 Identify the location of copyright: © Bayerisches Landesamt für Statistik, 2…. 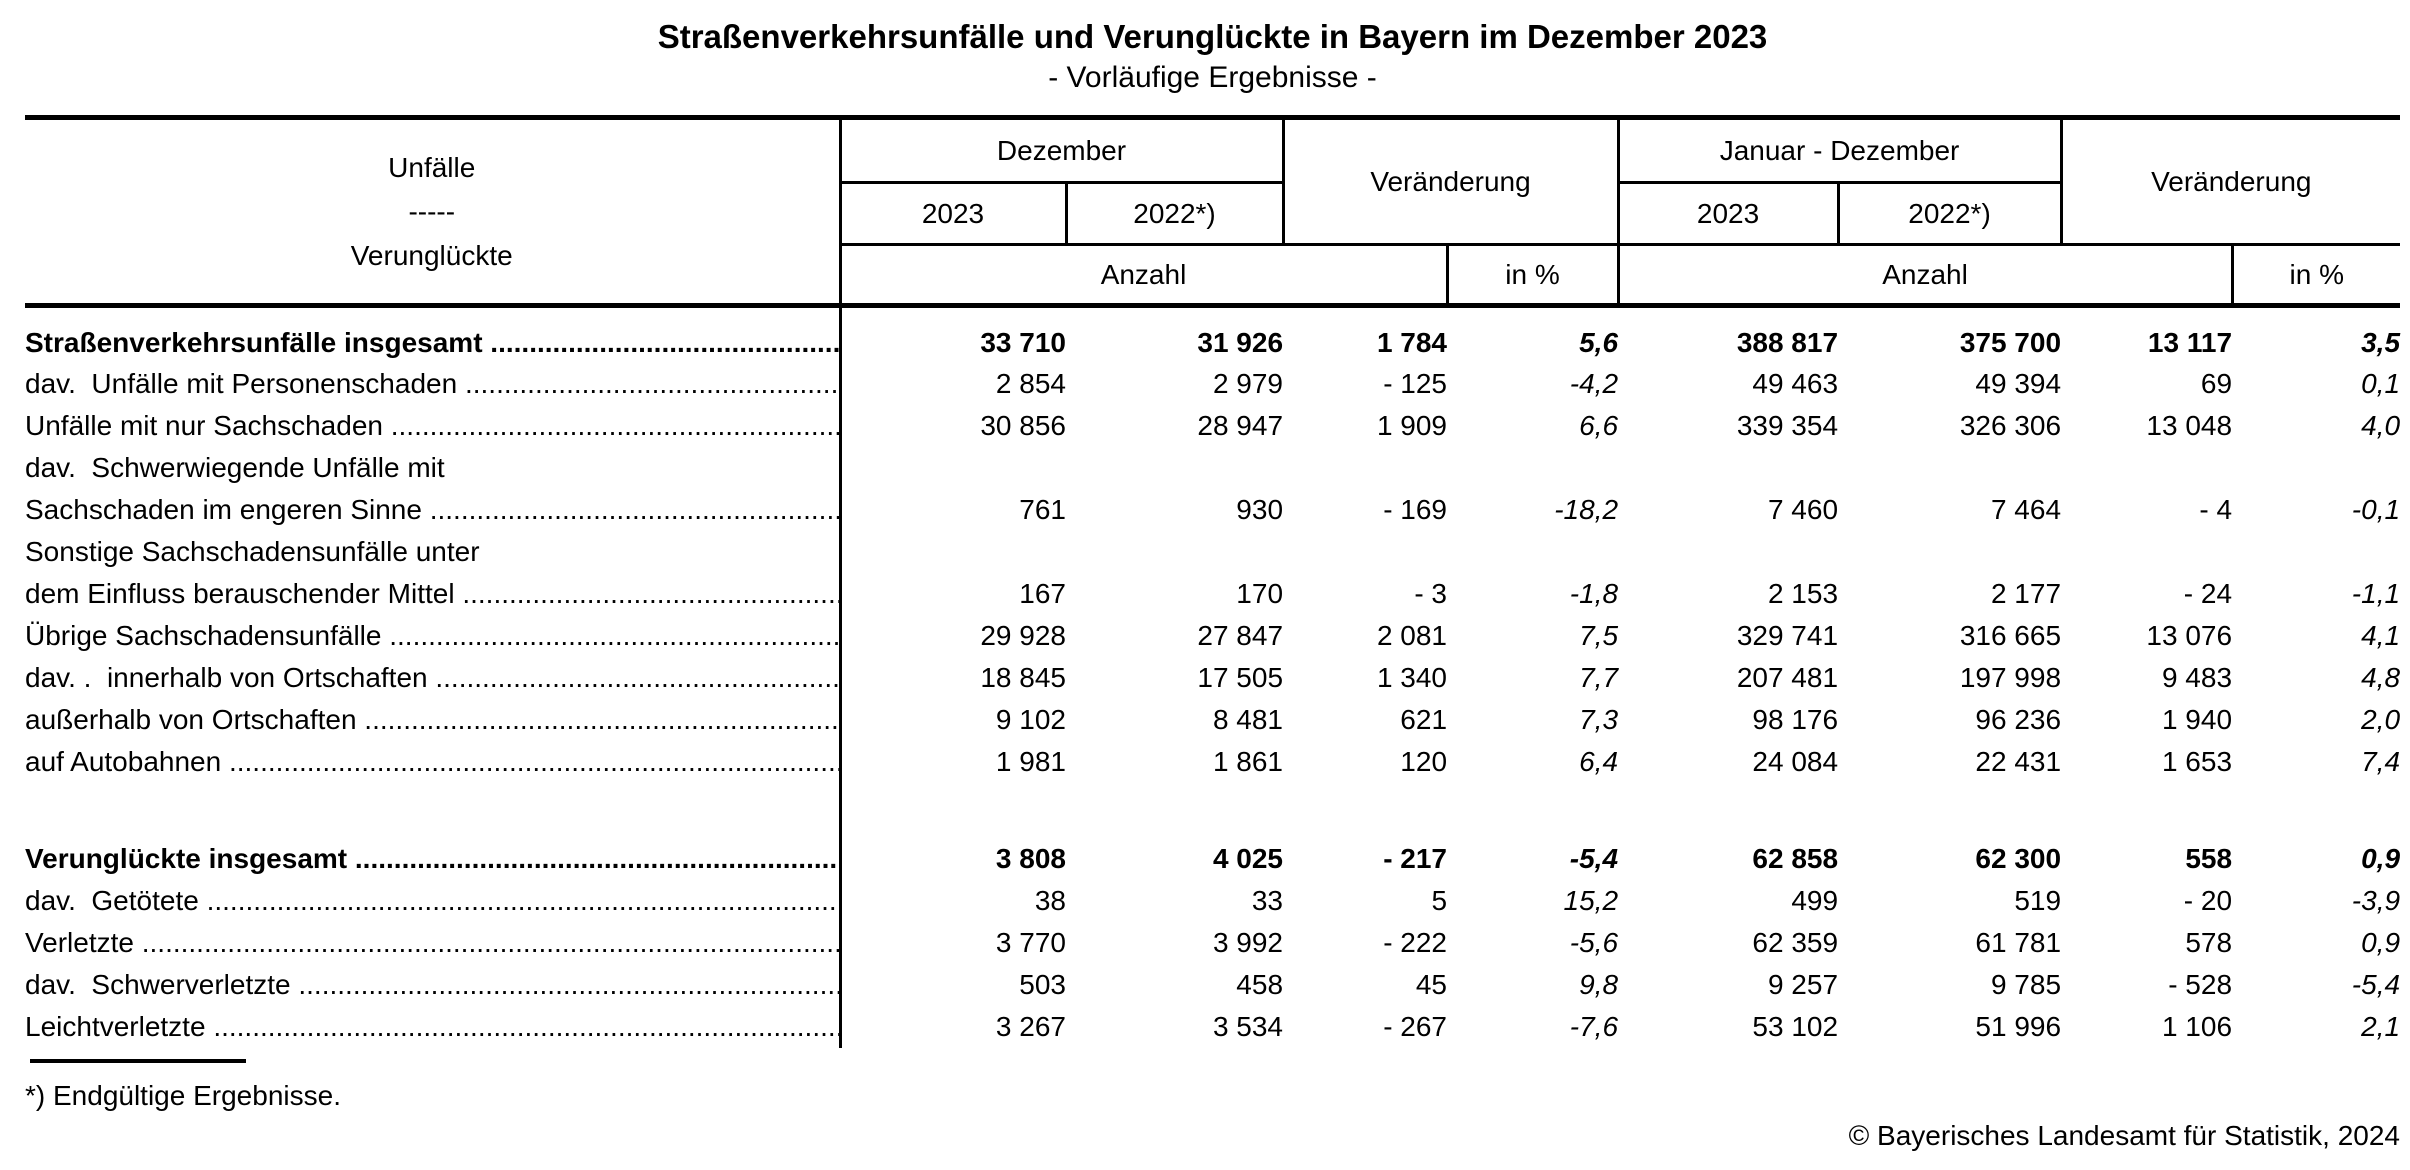
(2124, 1135).